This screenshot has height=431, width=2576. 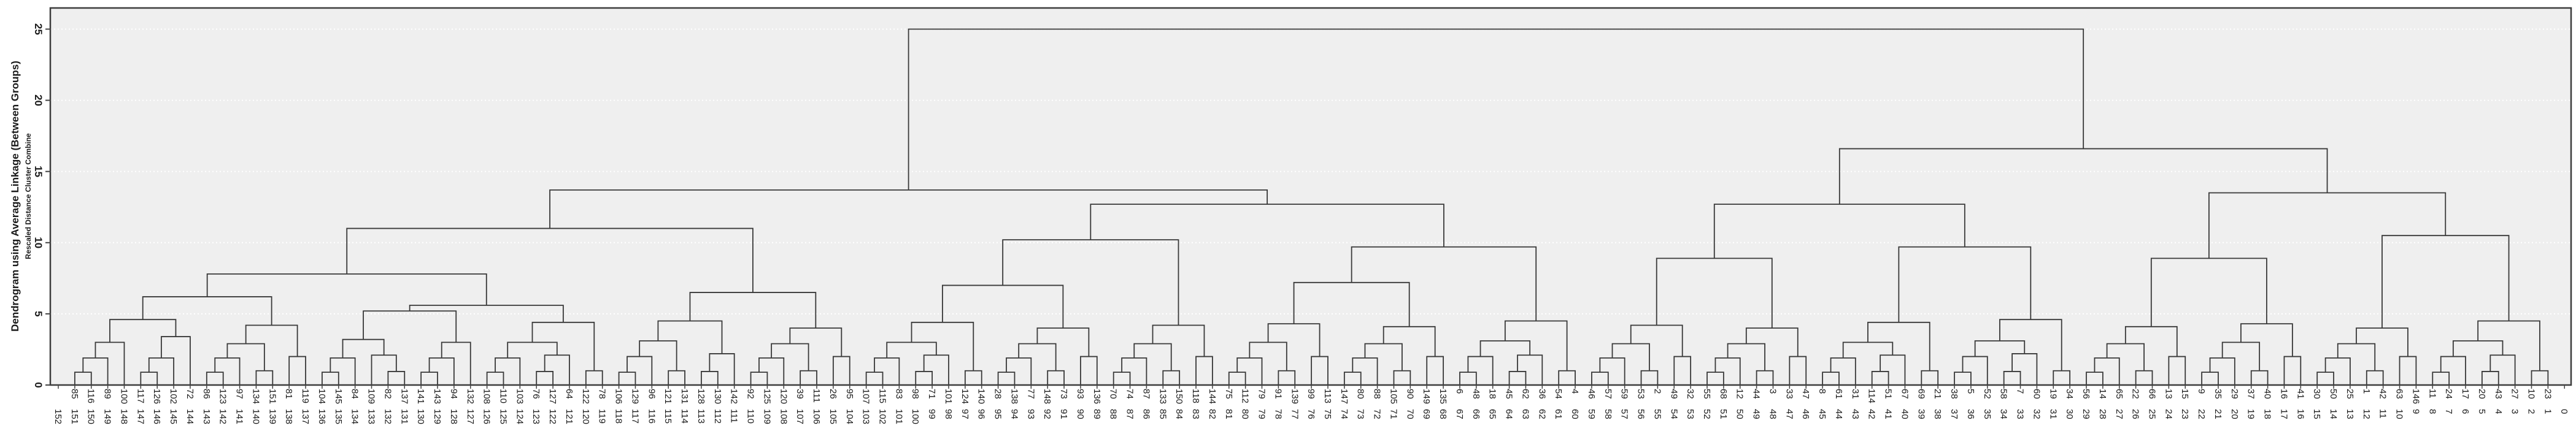 What do you see at coordinates (420, 417) in the screenshot?
I see `leaf-index-label: 130` at bounding box center [420, 417].